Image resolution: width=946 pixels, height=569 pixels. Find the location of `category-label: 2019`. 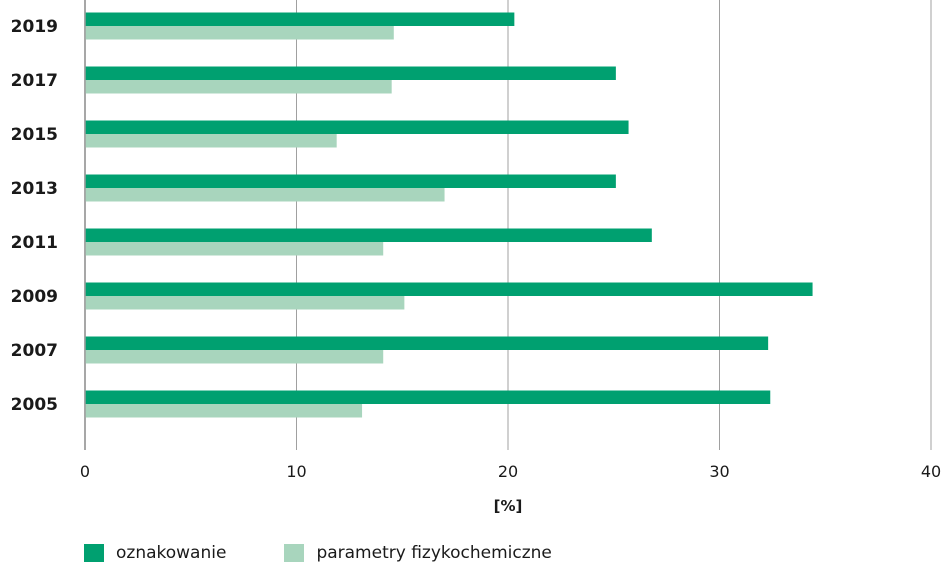

category-label: 2019 is located at coordinates (34, 27).